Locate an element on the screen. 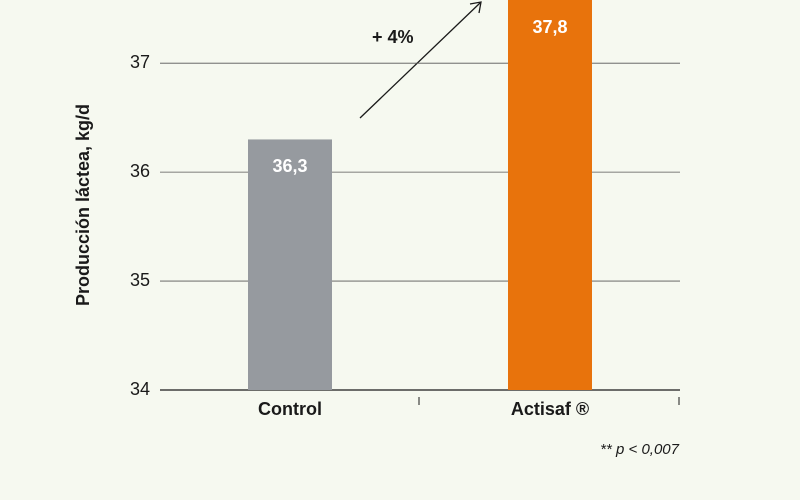 The image size is (800, 500). y-tick-label: 37 is located at coordinates (140, 62).